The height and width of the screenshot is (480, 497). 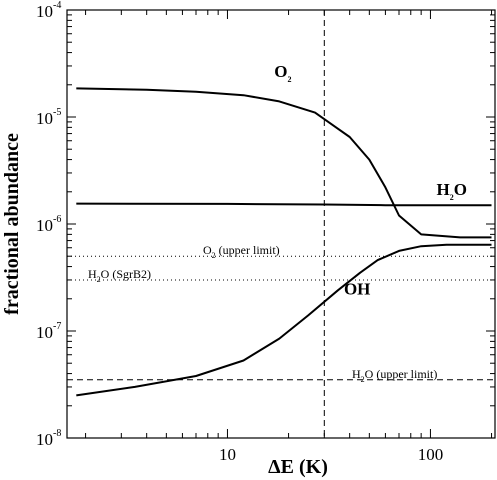 I want to click on reference-line-label: H2O (SgrB2), so click(x=119, y=275).